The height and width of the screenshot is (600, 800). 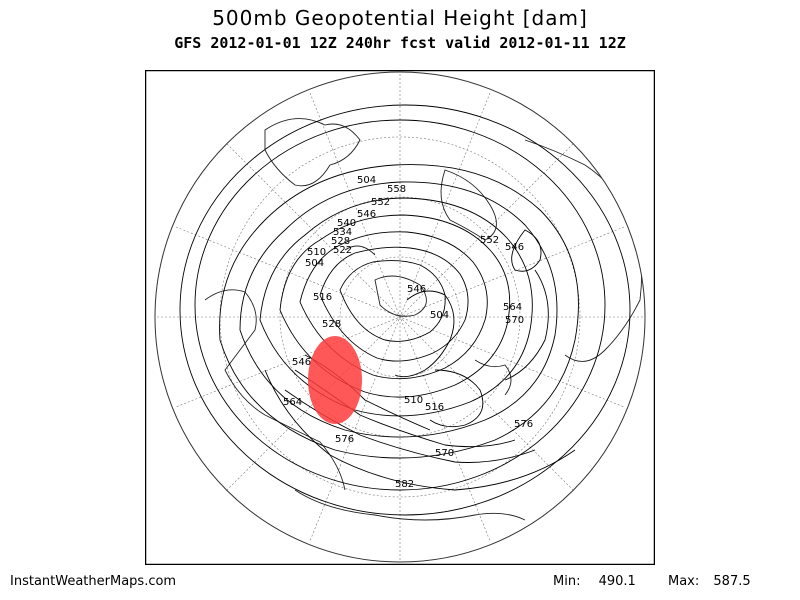 I want to click on max-label: Max:, so click(x=684, y=581).